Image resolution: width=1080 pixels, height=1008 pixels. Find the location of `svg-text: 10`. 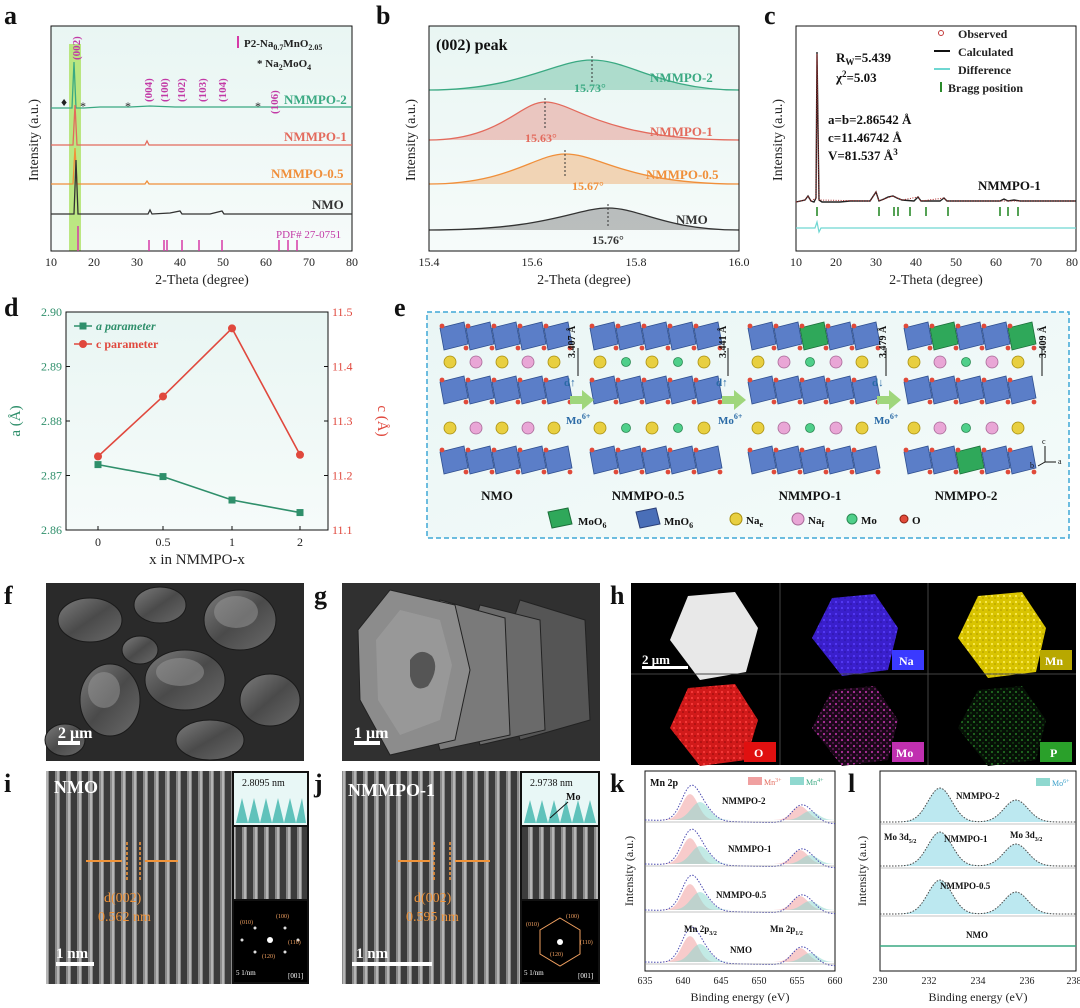

svg-text: 10 is located at coordinates (51, 262).